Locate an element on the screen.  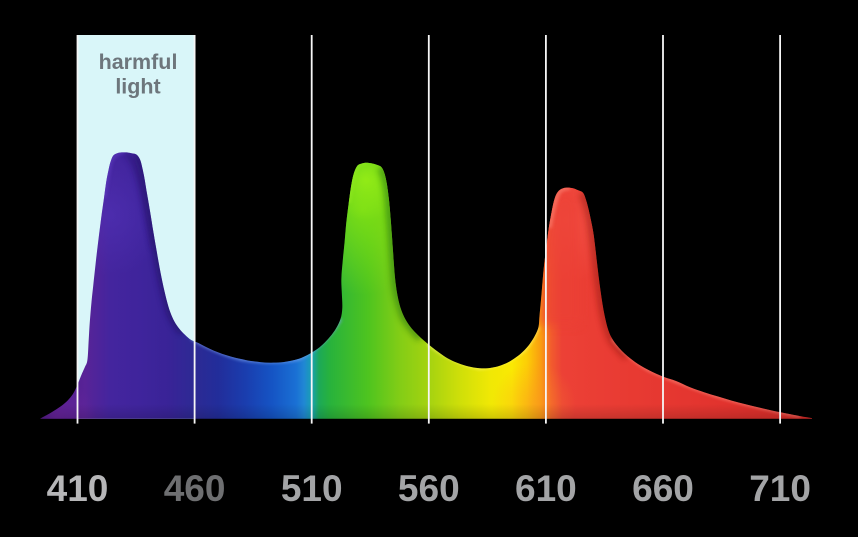
svg-text: 460 is located at coordinates (195, 488).